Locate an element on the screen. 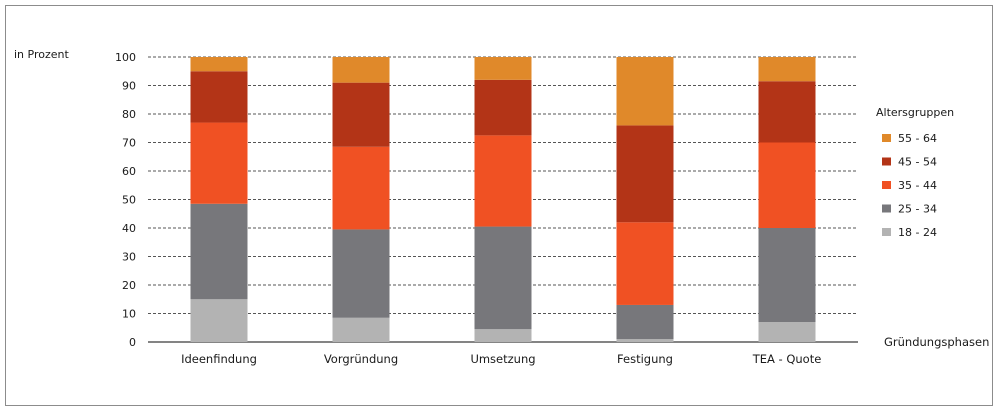  x-tick-label-3: Festigung is located at coordinates (645, 359).